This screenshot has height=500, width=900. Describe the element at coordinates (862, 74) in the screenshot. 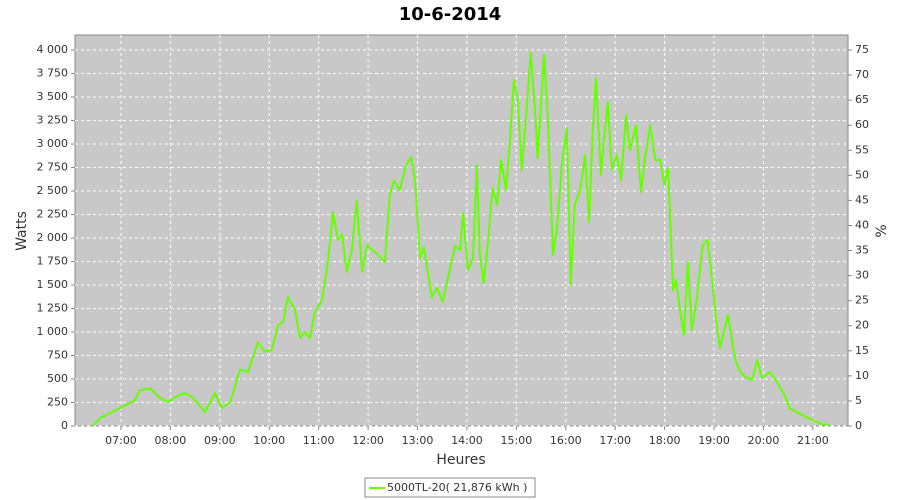

I see `y2-tick-label: 70` at that location.